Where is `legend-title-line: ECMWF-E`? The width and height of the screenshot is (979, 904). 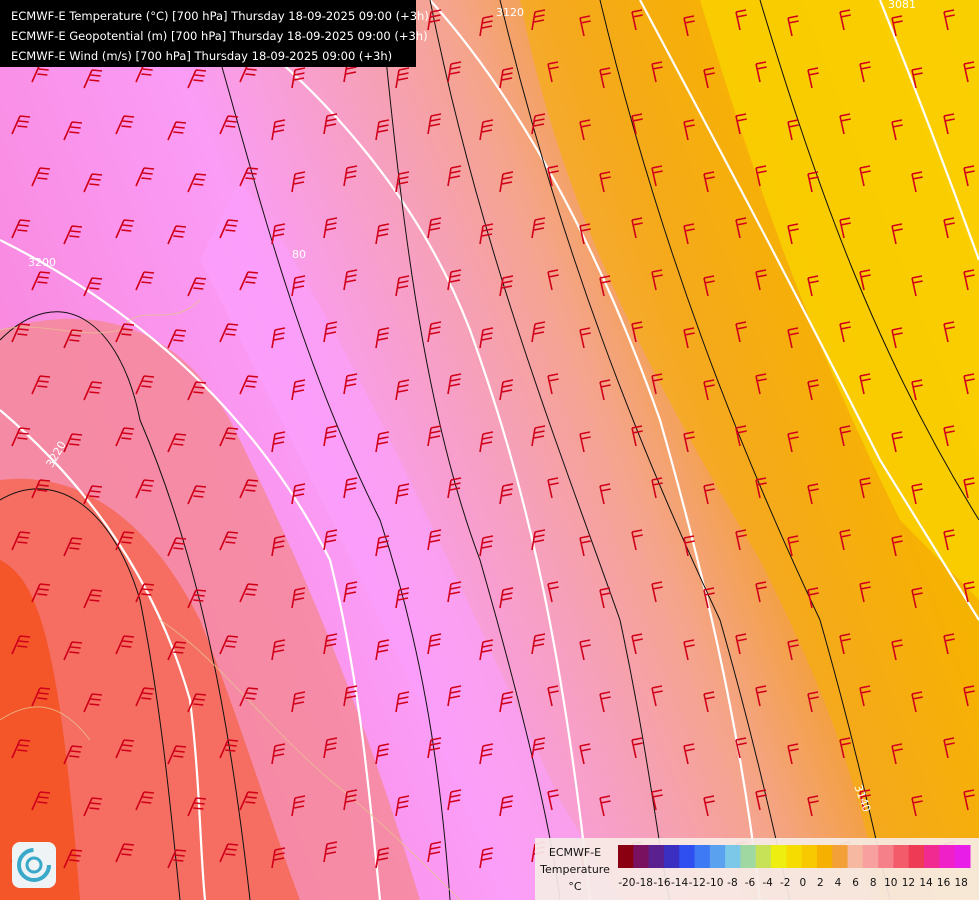 legend-title-line: ECMWF-E is located at coordinates (575, 852).